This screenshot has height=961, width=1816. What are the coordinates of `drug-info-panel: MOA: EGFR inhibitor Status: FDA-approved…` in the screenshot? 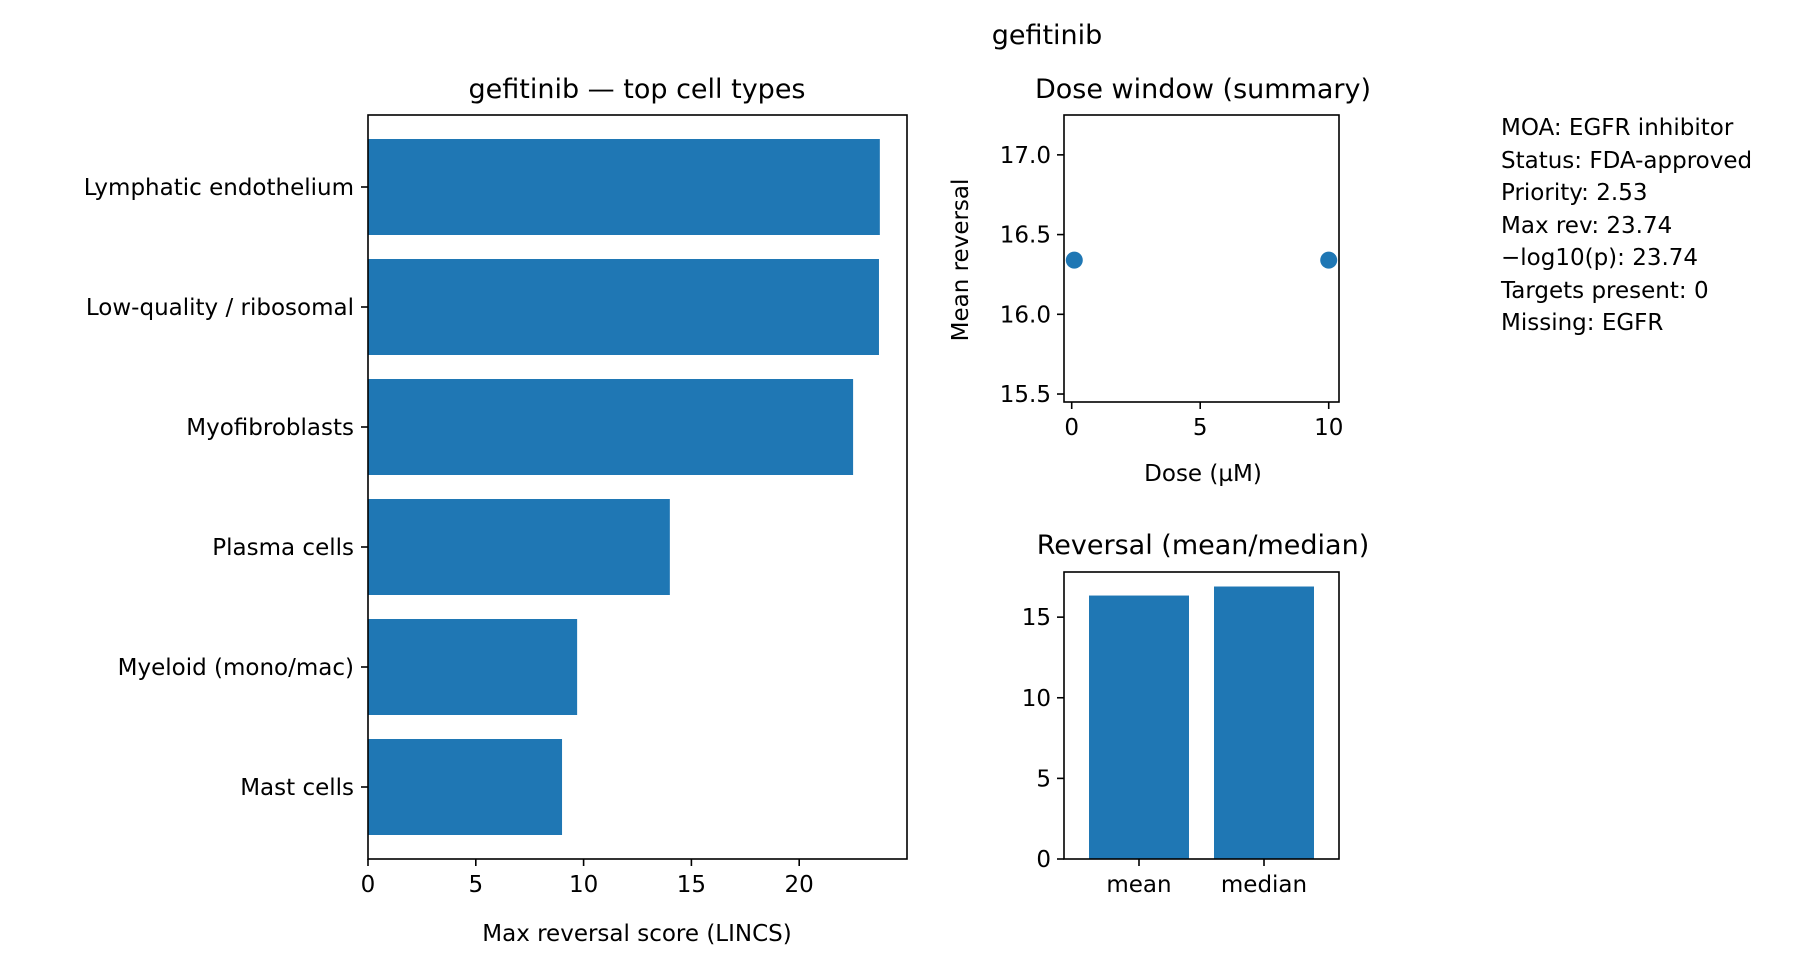 It's located at (1626, 226).